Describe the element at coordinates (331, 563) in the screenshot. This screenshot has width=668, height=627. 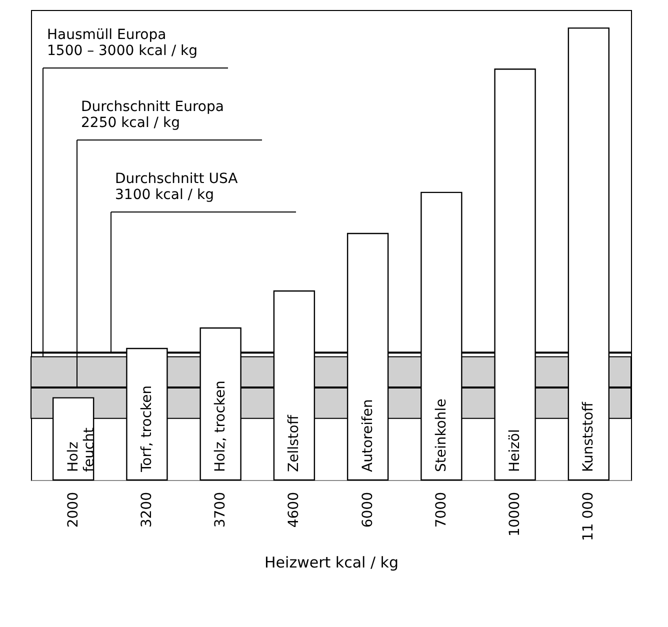
I see `x-axis-title: Heizwert kcal / kg` at that location.